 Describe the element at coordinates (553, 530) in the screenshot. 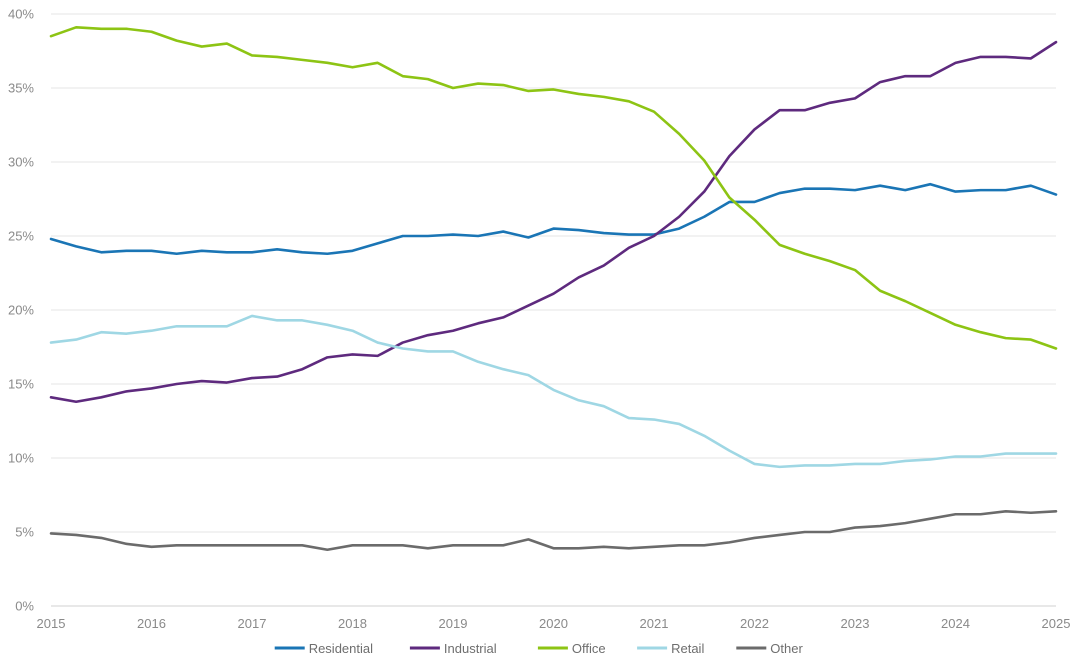

I see `series-line-other` at that location.